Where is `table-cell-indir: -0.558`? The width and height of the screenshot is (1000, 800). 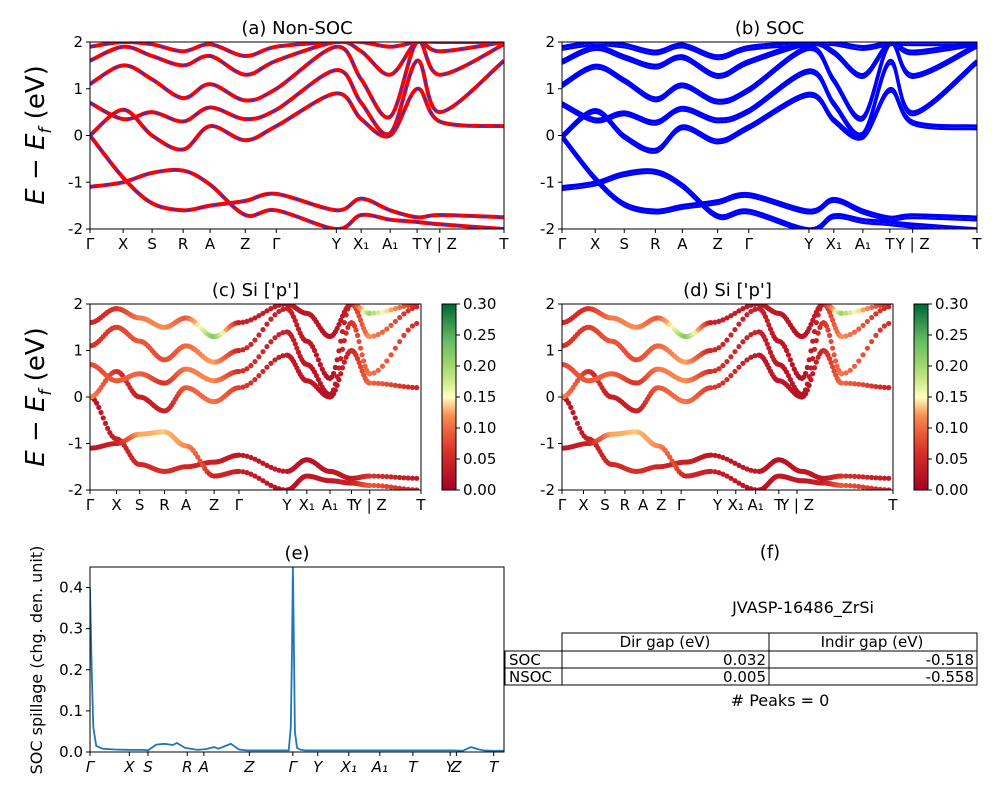 table-cell-indir: -0.558 is located at coordinates (950, 677).